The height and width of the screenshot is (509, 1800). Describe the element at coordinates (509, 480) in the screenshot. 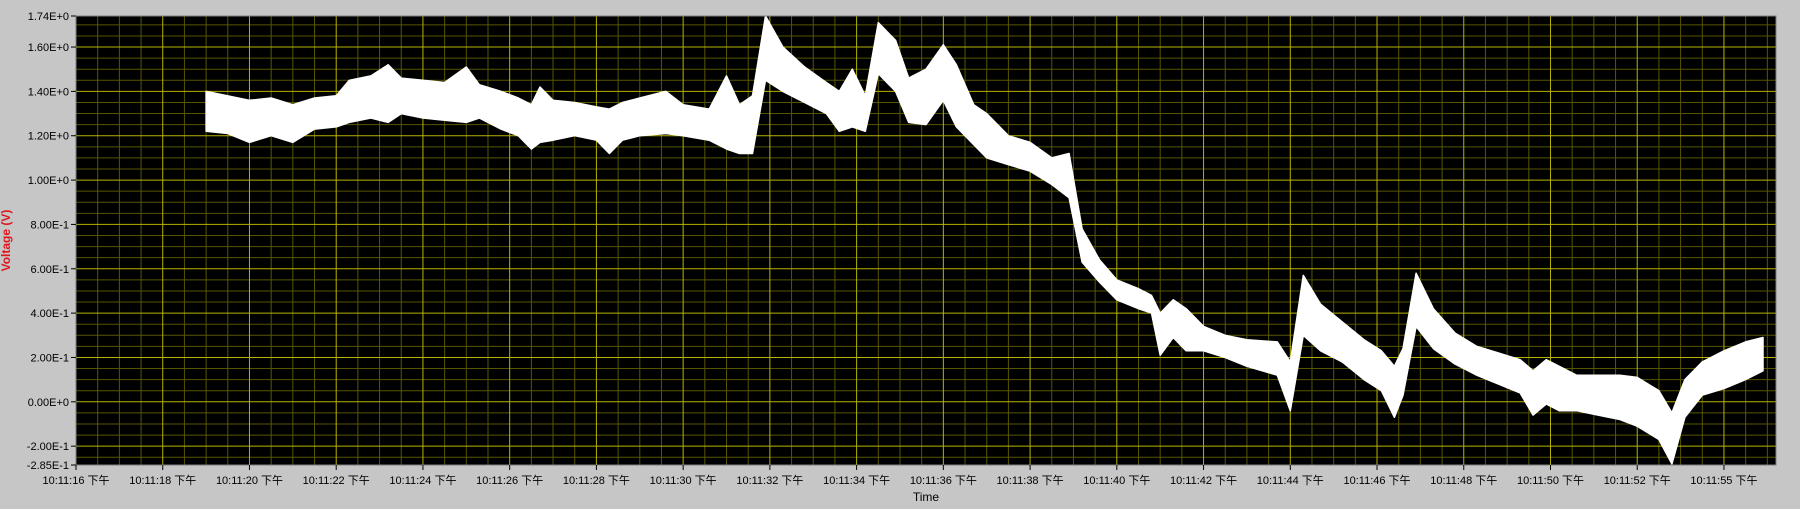

I see `x-tick-label: 10:11:26 下午` at that location.